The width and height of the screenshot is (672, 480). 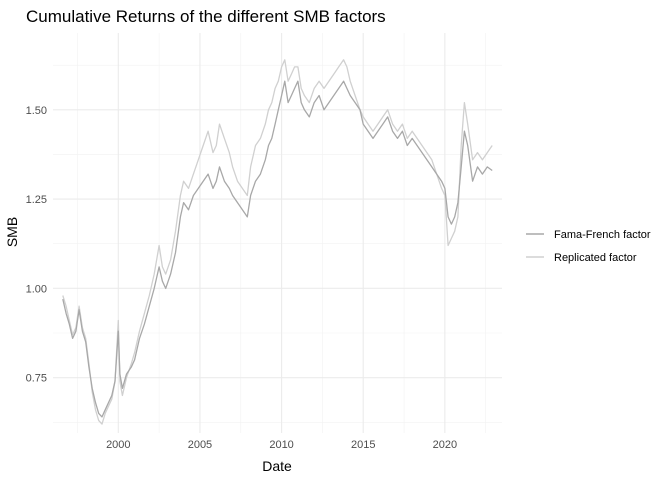 I want to click on x-tick-label: 2015, so click(x=363, y=445).